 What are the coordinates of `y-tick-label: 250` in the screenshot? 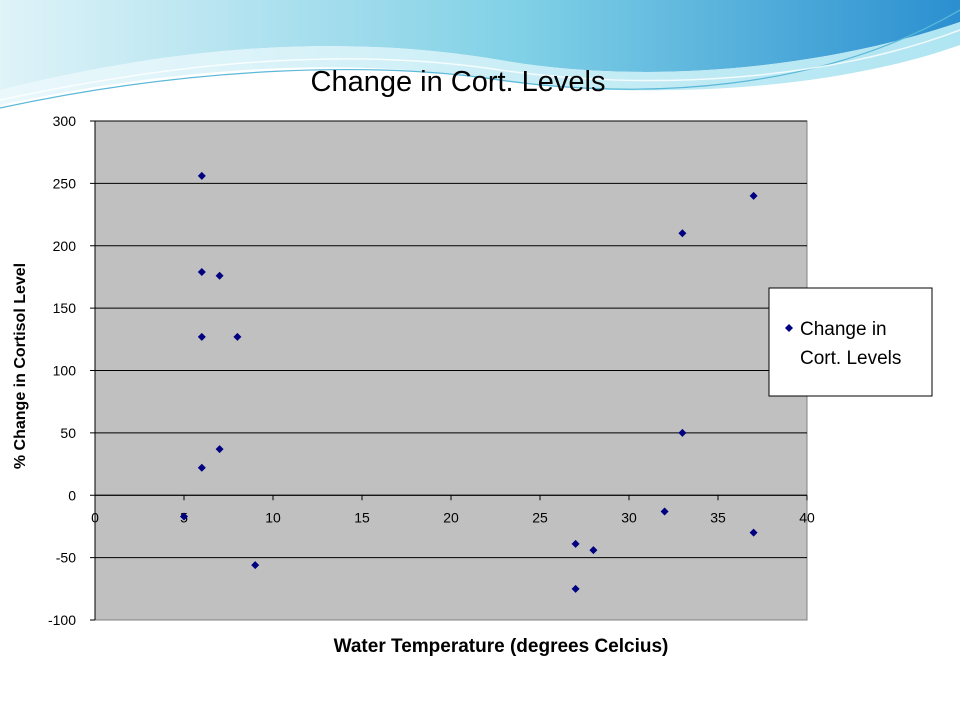 It's located at (65, 183).